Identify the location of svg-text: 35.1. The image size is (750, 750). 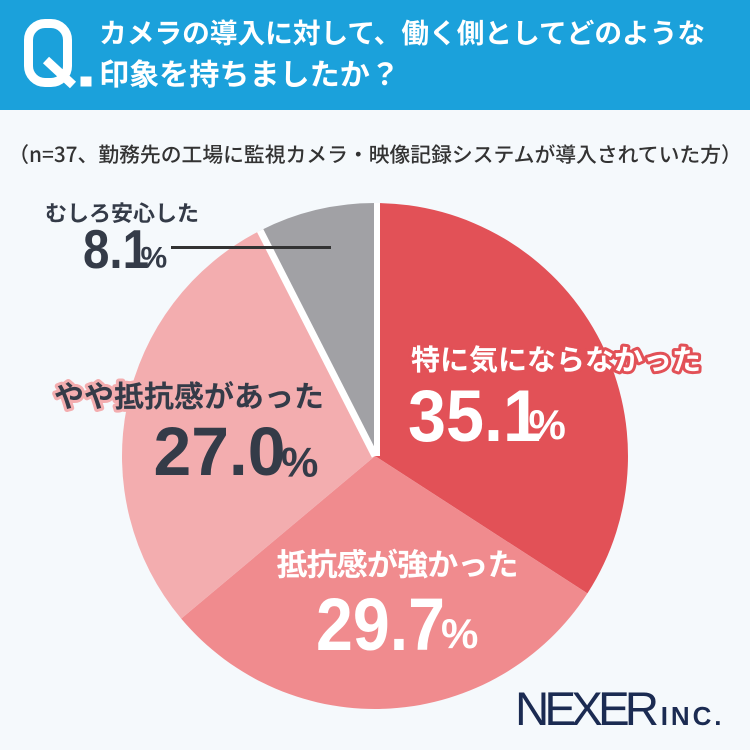
(474, 416).